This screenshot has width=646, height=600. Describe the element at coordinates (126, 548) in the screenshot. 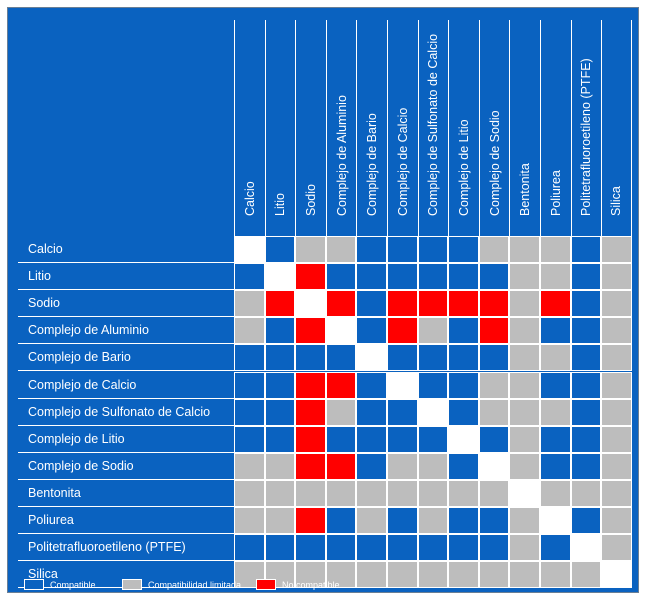

I see `row-label-politetrafluoroetileno-ptfe: Politetrafluoroetileno (PTFE)` at that location.